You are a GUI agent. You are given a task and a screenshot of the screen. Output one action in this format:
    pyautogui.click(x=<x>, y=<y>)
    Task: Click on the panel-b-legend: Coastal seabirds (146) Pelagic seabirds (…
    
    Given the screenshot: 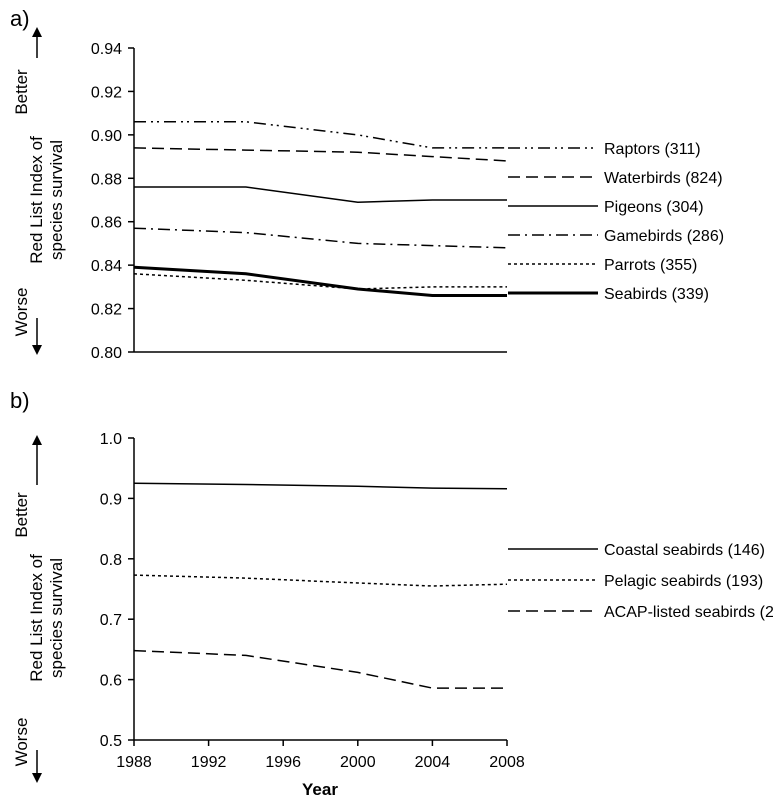 What is the action you would take?
    pyautogui.click(x=640, y=581)
    